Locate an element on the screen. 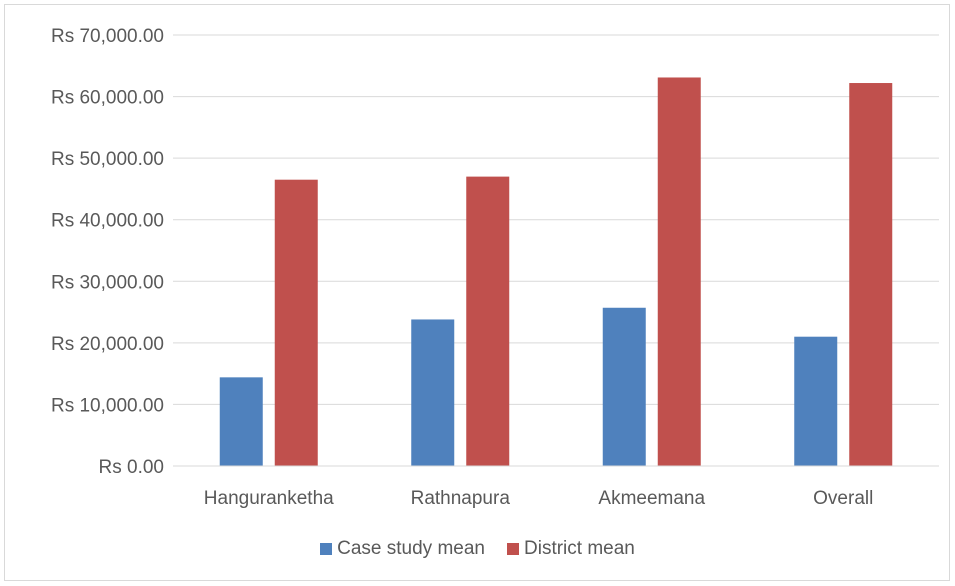 The image size is (955, 586). y-tick-label: Rs 60,000.00 is located at coordinates (107, 98).